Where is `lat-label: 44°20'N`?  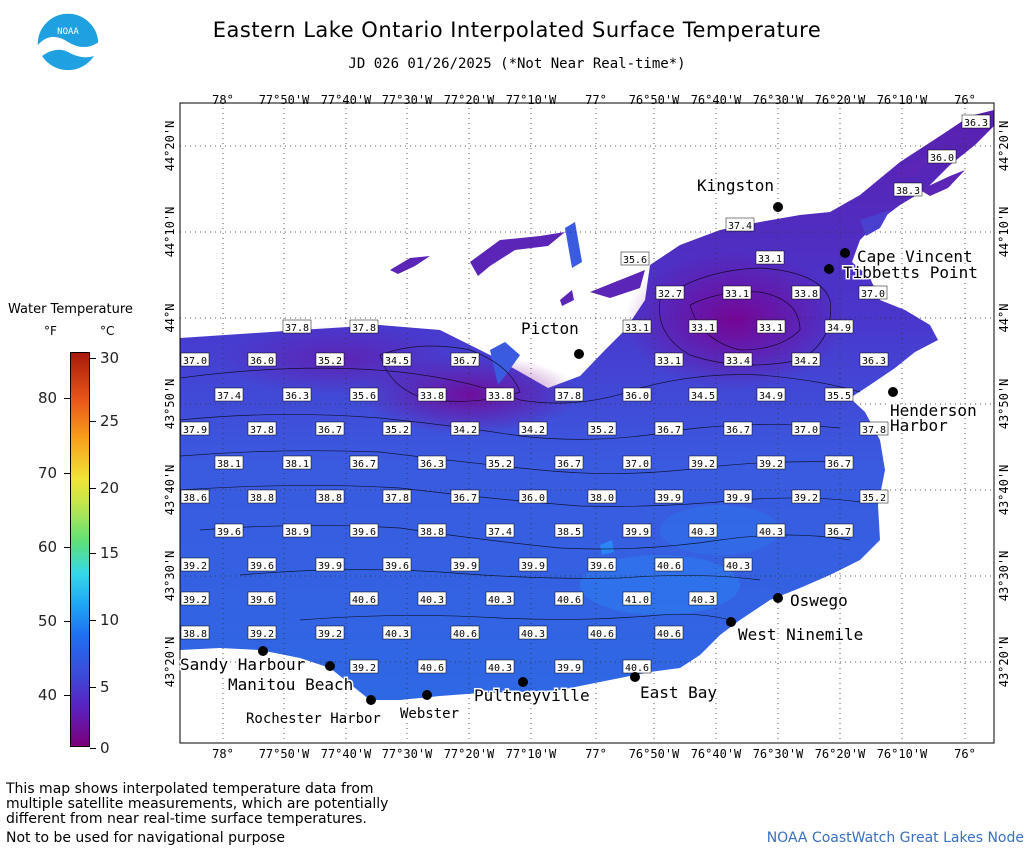
lat-label: 44°20'N is located at coordinates (1004, 146).